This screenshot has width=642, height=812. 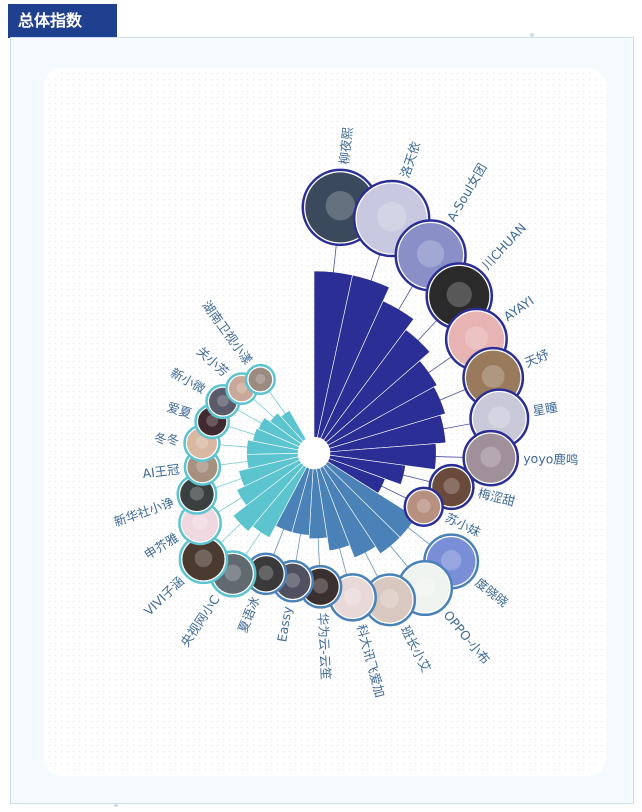 What do you see at coordinates (167, 439) in the screenshot?
I see `category-label-22: 冬冬` at bounding box center [167, 439].